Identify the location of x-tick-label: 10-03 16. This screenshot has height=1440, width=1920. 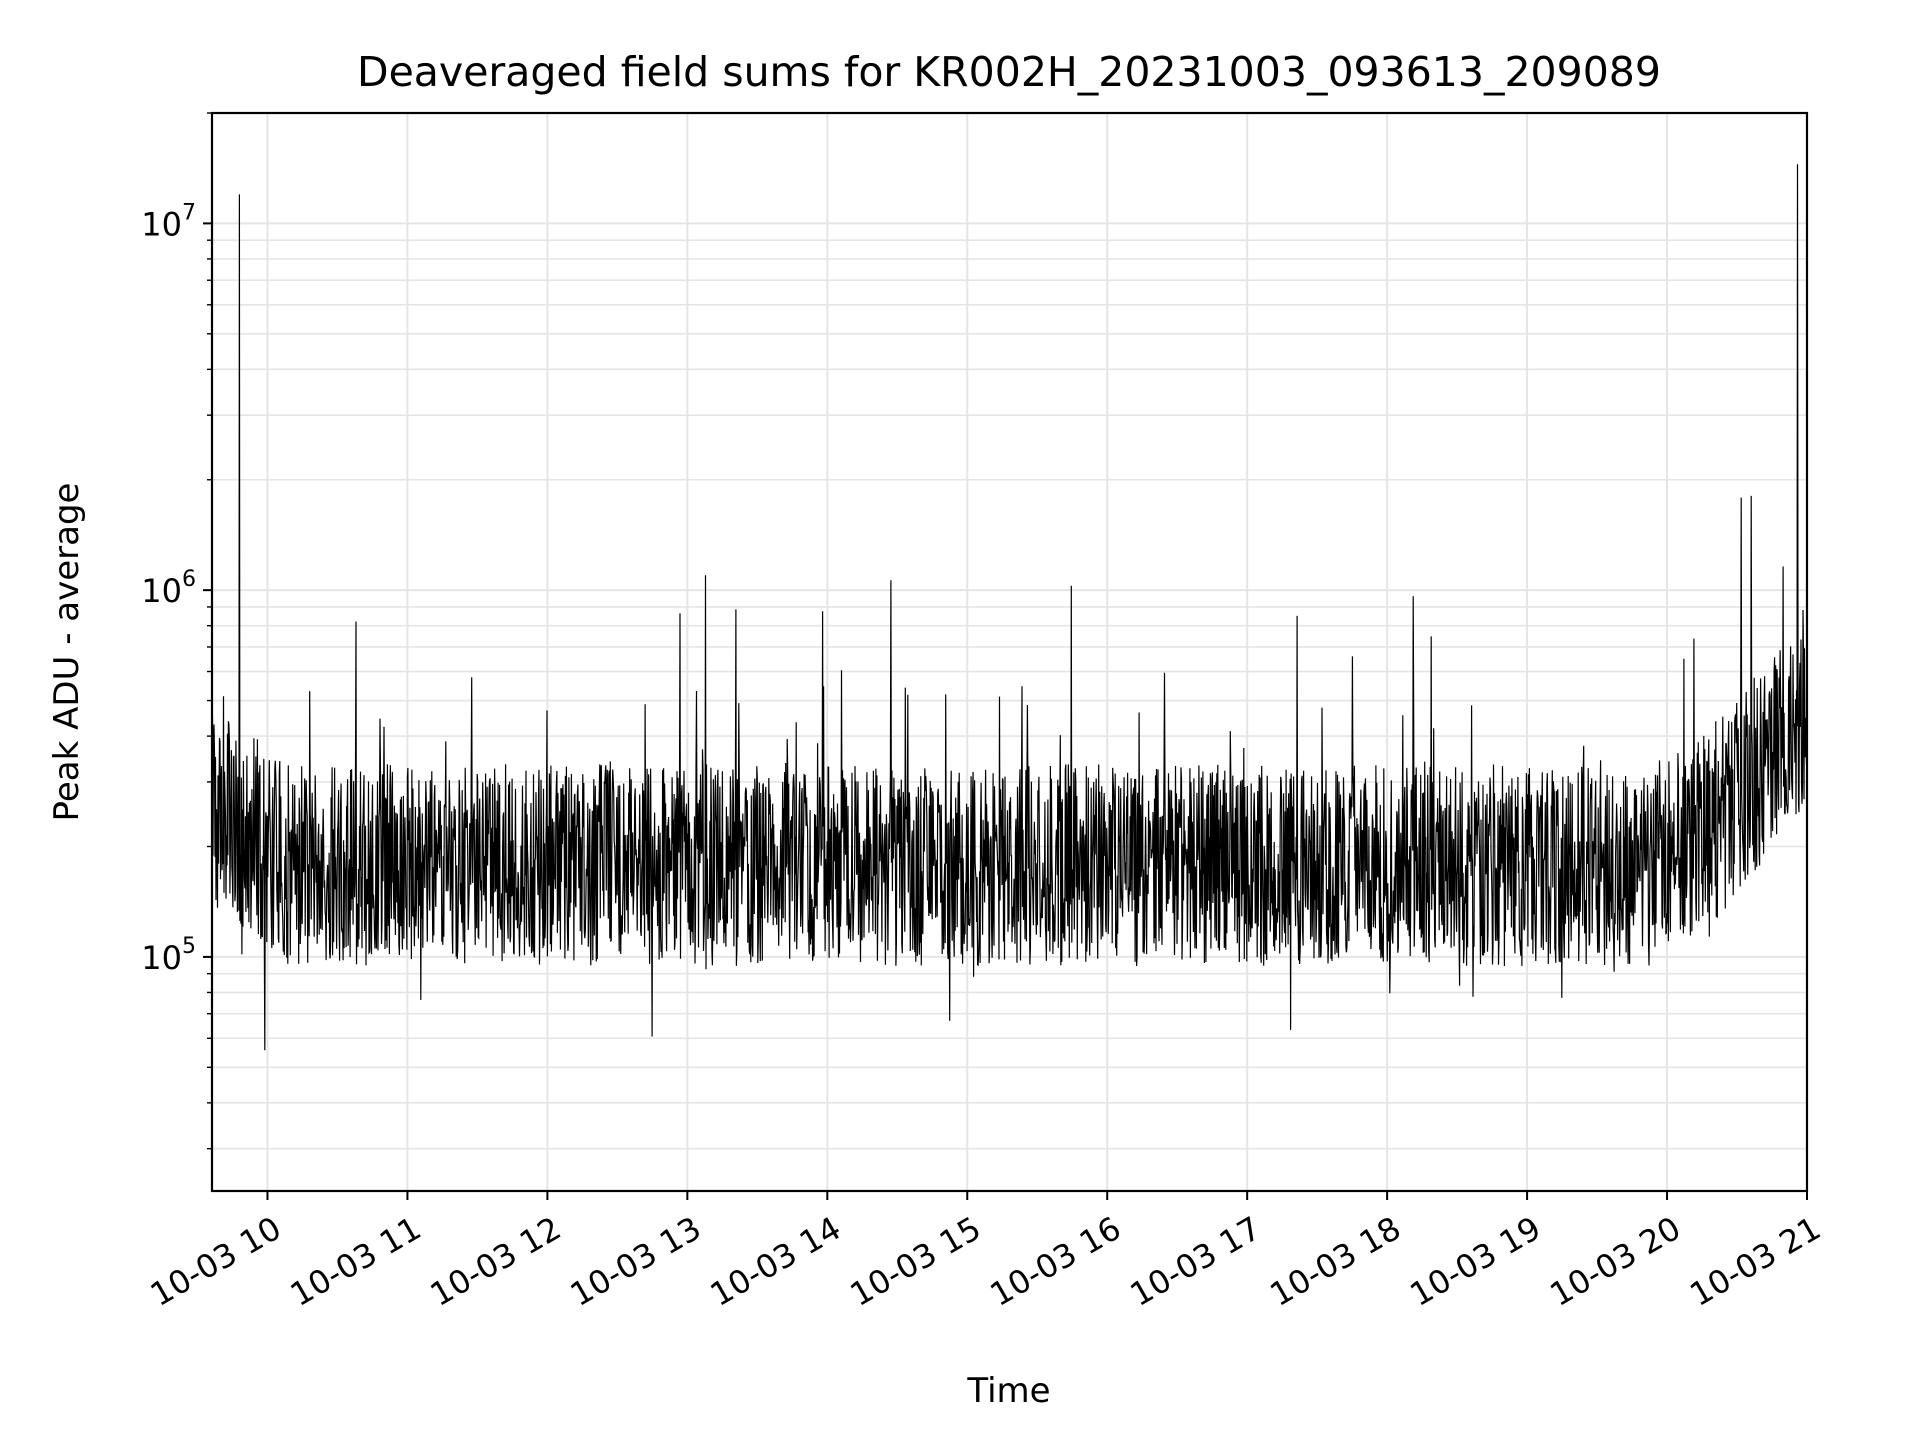
(1056, 1261).